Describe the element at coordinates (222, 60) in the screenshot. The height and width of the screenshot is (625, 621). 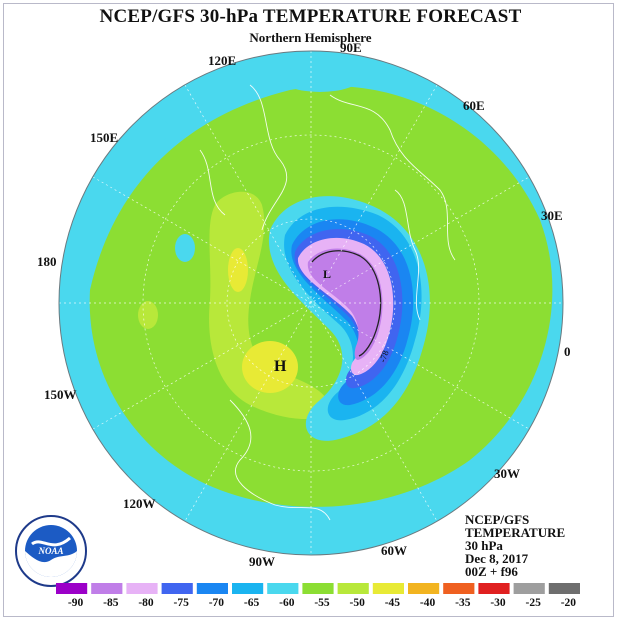
I see `lon-label-120e: 120E` at that location.